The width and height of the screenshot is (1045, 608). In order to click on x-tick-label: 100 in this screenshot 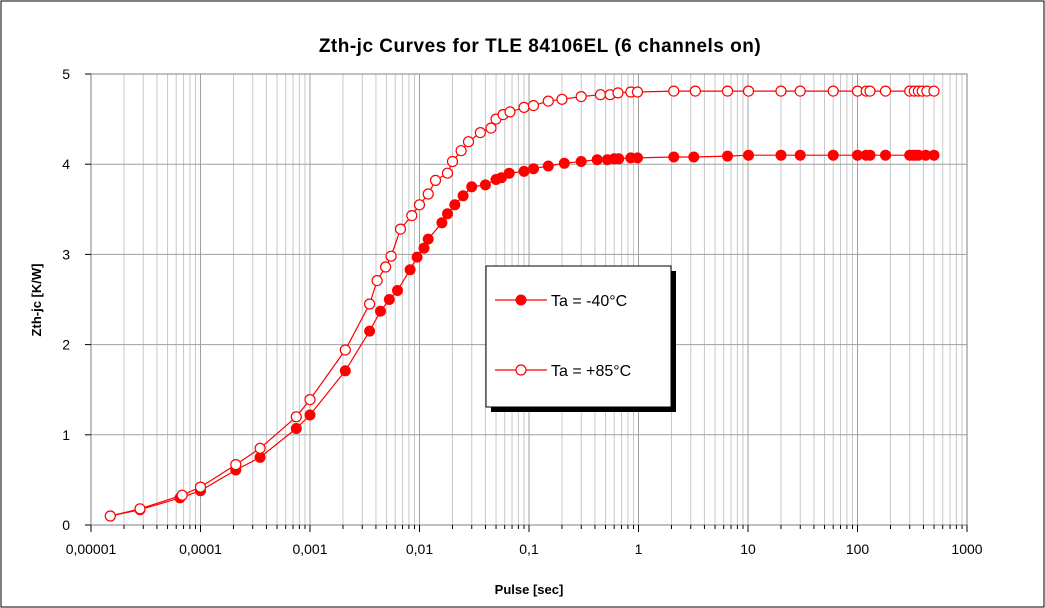, I will do `click(858, 549)`.